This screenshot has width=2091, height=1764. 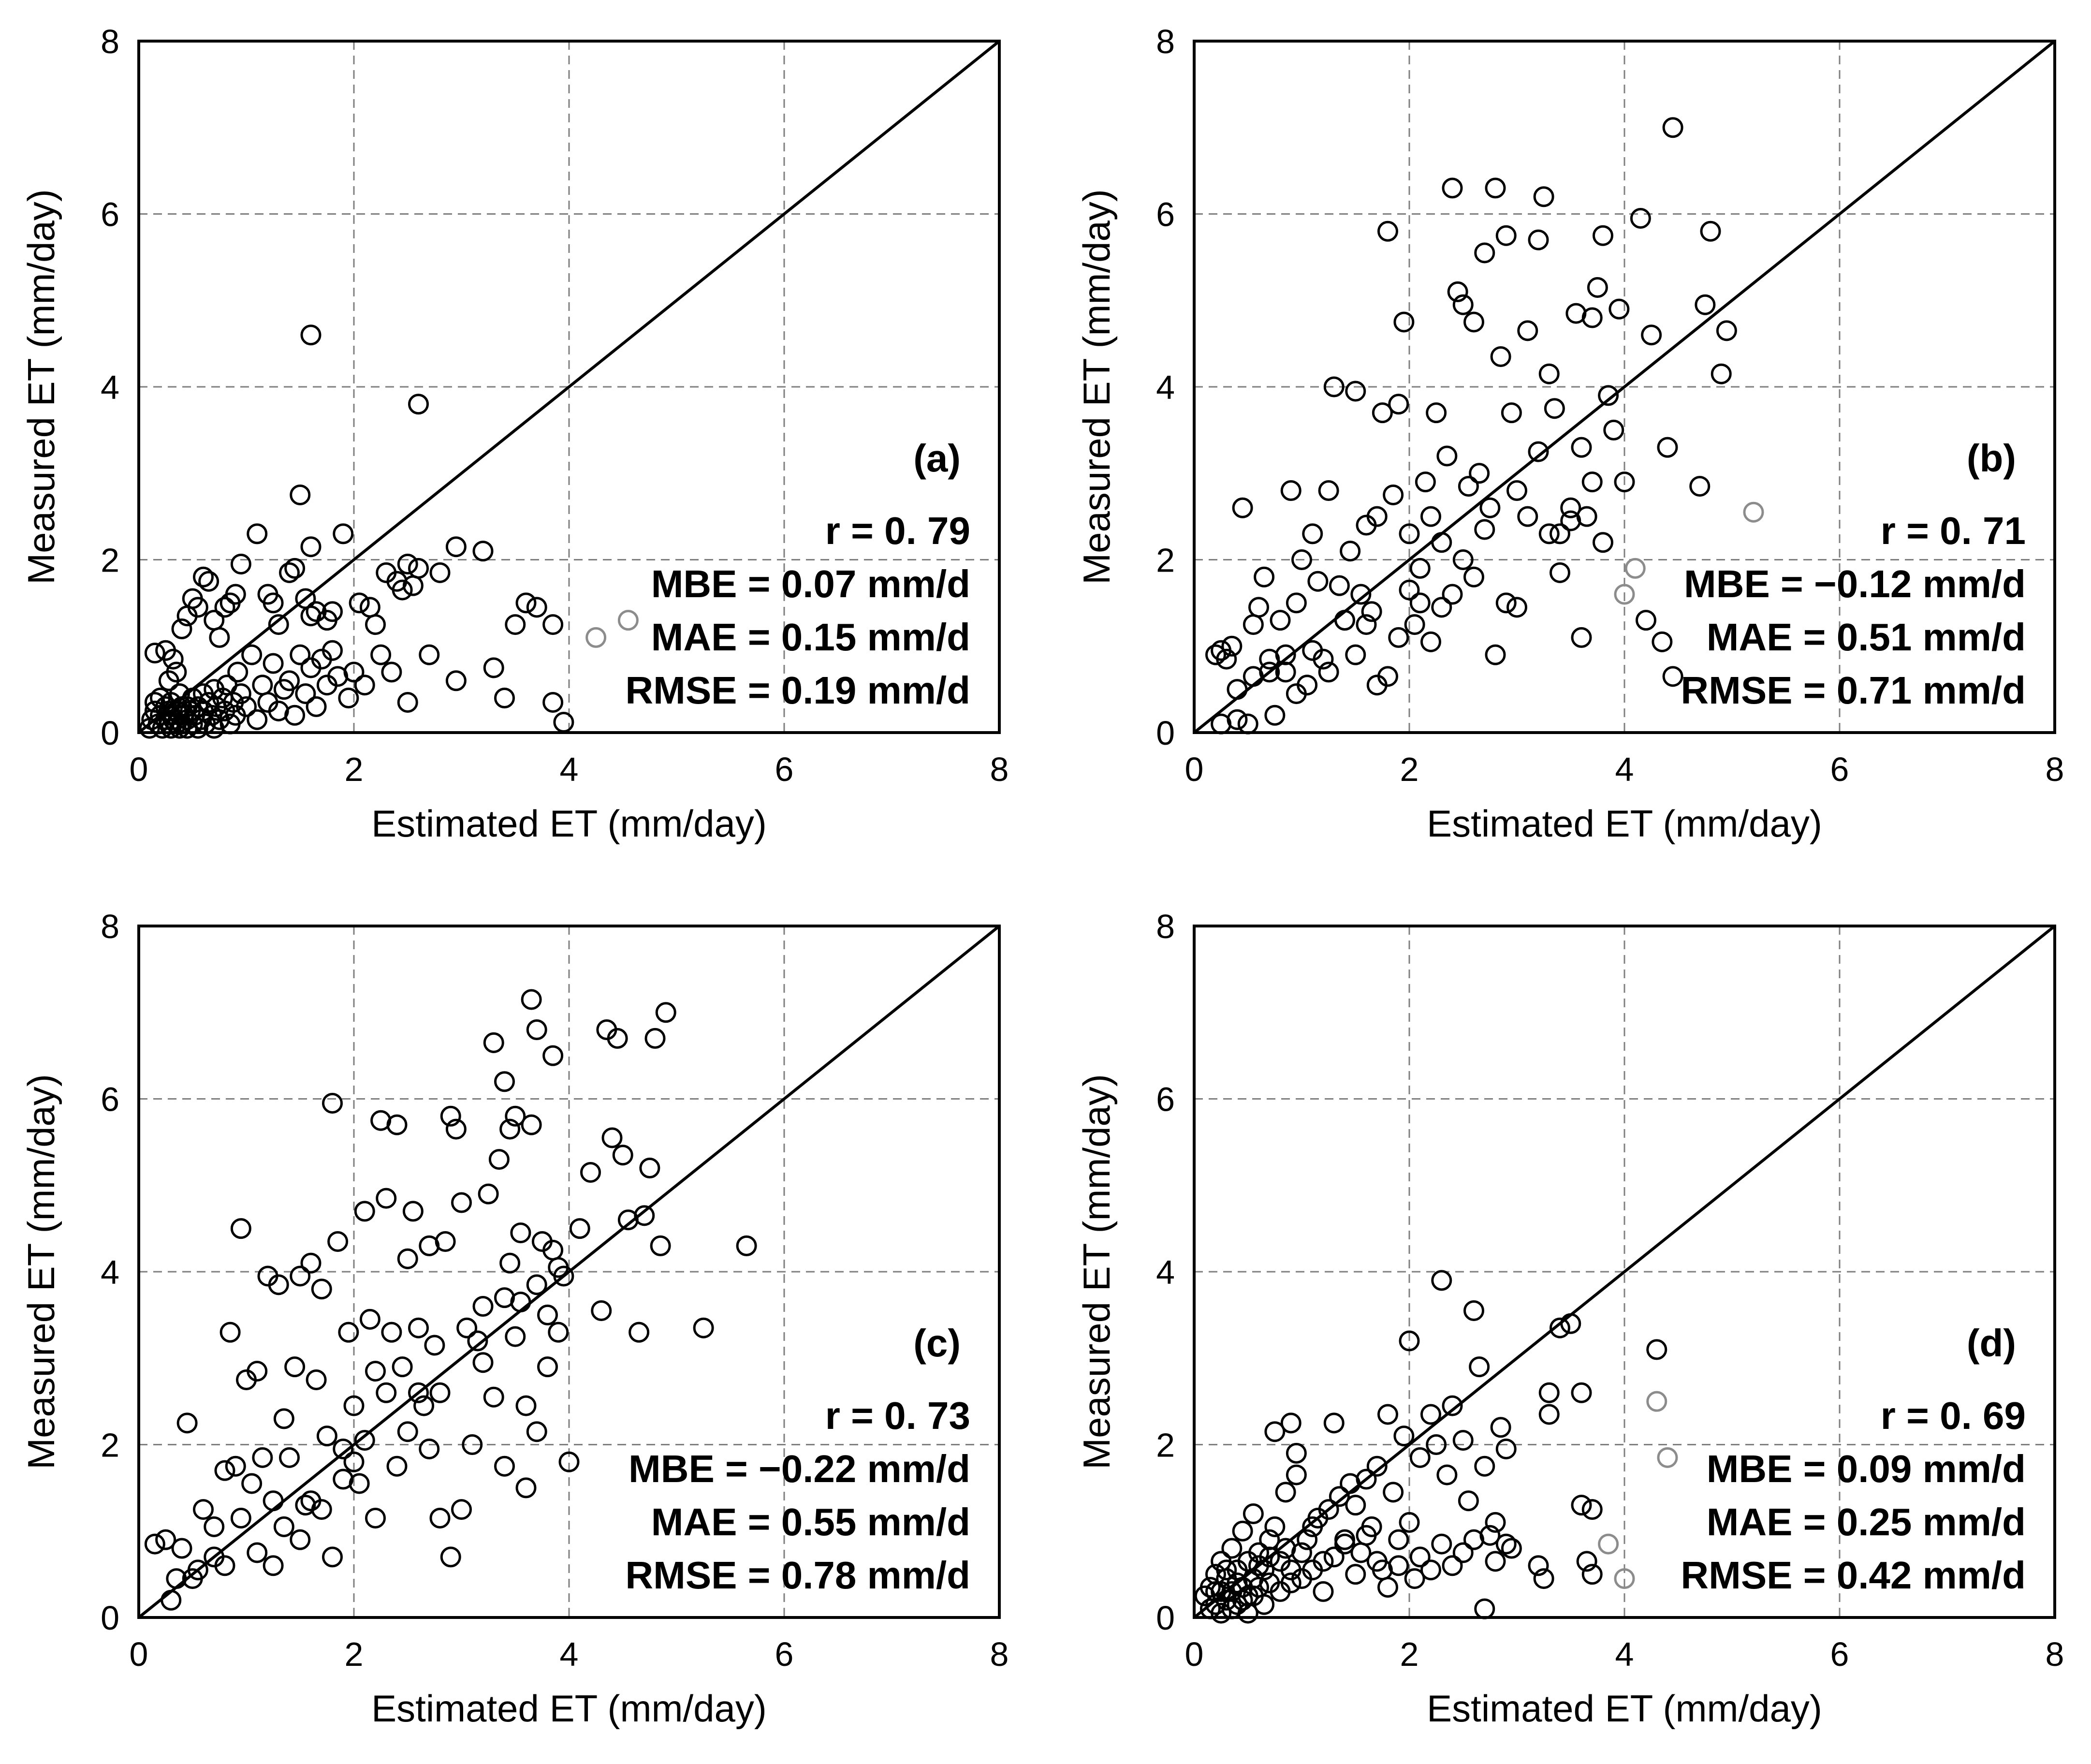 What do you see at coordinates (810, 1522) in the screenshot?
I see `stat-line: MAE = 0.55 mm/d` at bounding box center [810, 1522].